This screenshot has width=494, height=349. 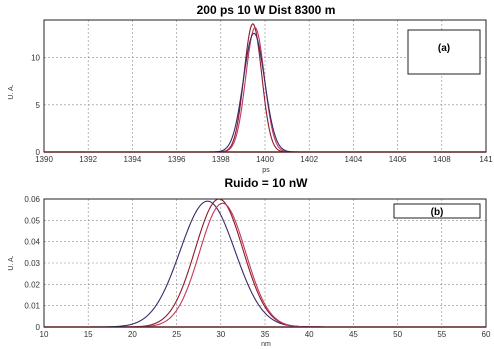 What do you see at coordinates (266, 344) in the screenshot?
I see `x-axis-label-b: nm` at bounding box center [266, 344].